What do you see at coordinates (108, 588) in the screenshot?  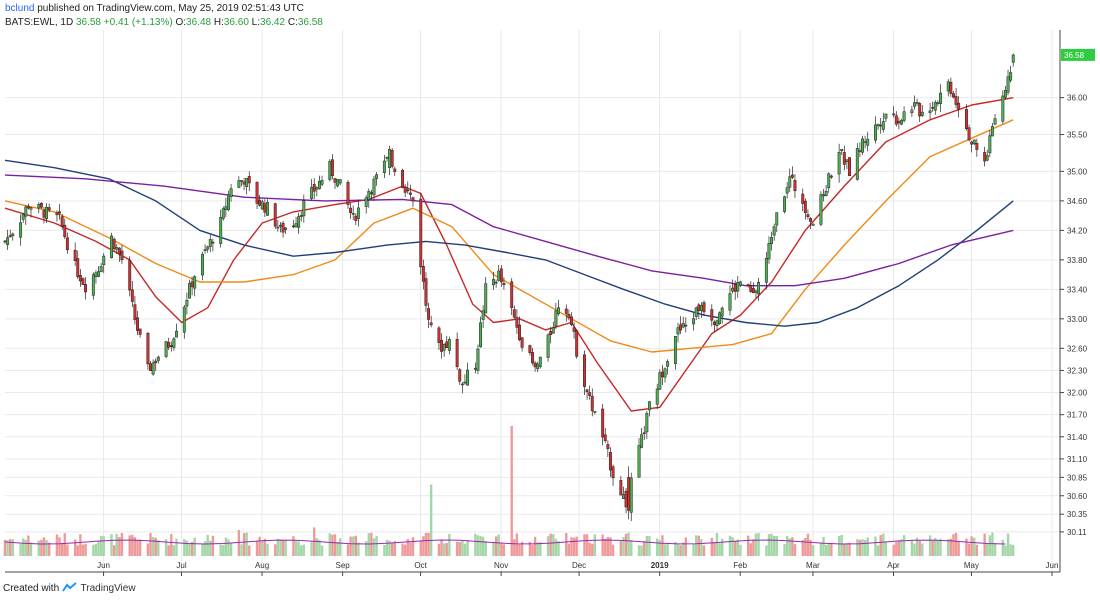 I see `tradingview-brand: TradingView` at bounding box center [108, 588].